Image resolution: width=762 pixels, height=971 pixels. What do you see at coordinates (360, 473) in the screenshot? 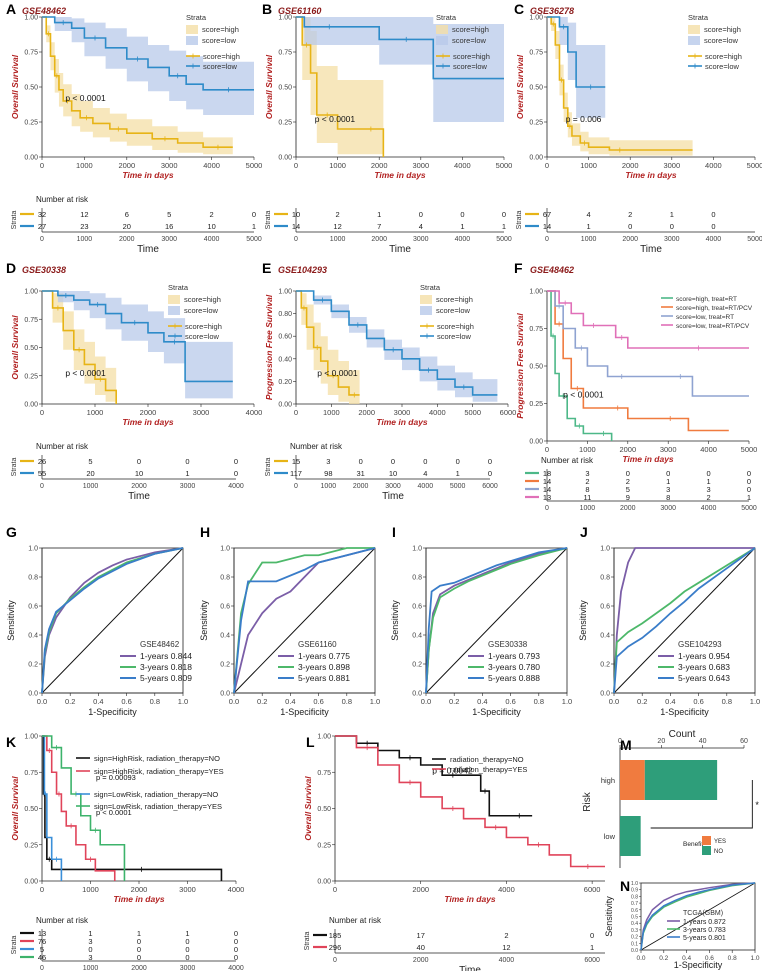
I see `risk-count: 31` at bounding box center [360, 473].